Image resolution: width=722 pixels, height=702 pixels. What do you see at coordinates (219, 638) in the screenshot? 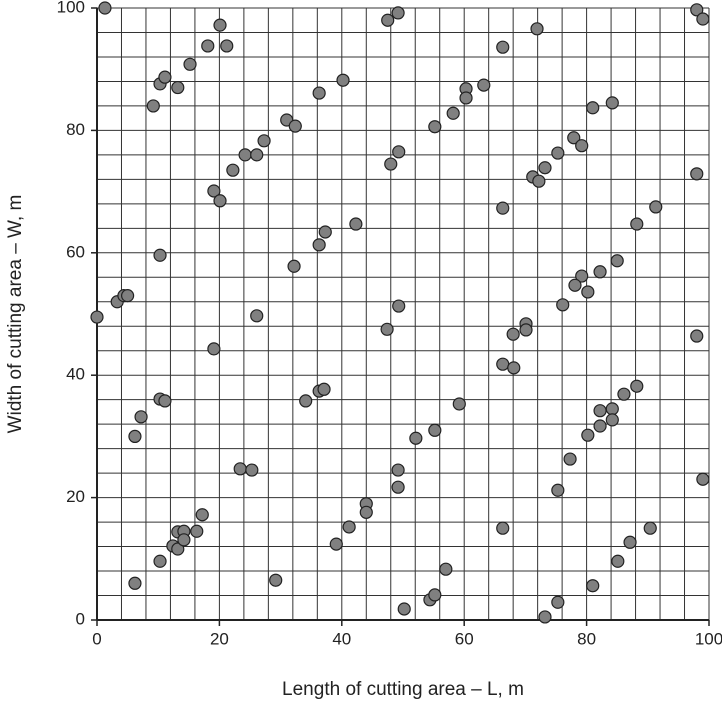
I see `x-tick-label: 20` at bounding box center [219, 638].